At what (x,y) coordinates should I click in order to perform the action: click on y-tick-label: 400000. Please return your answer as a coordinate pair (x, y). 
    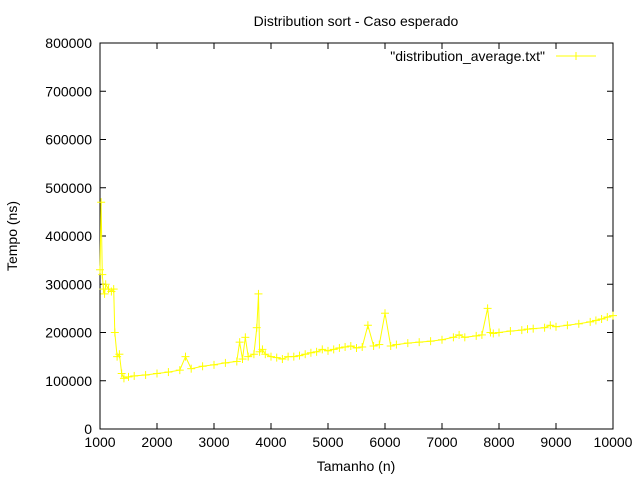
    Looking at the image, I should click on (68, 236).